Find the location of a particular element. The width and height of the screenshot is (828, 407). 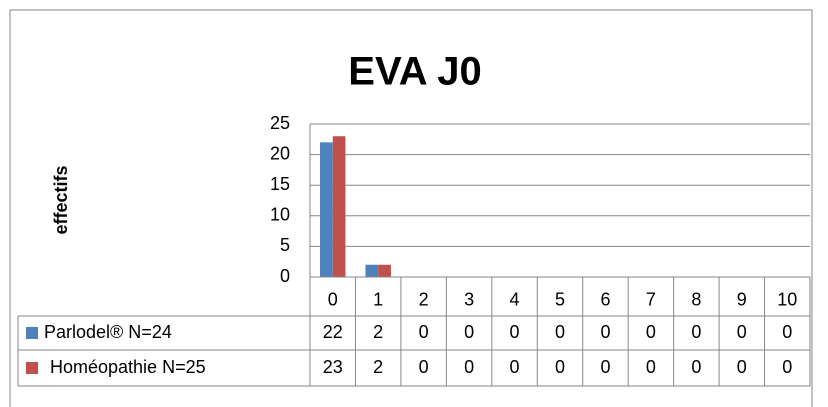

chart-title: EVA J0 is located at coordinates (414, 72).